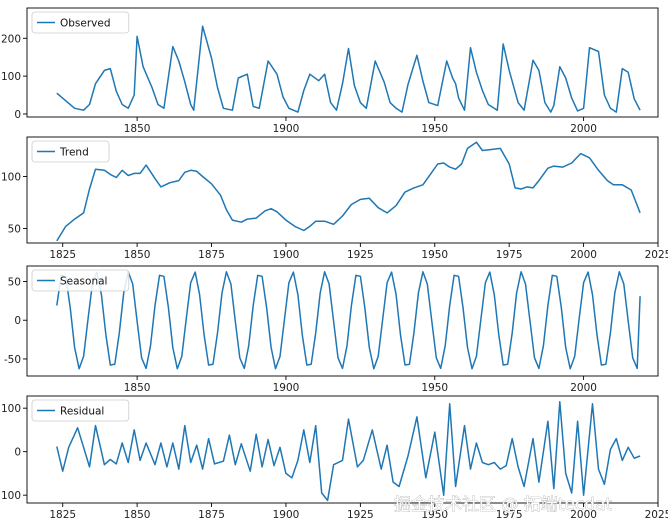 Image resolution: width=668 pixels, height=531 pixels. I want to click on legend: Observed, so click(80, 22).